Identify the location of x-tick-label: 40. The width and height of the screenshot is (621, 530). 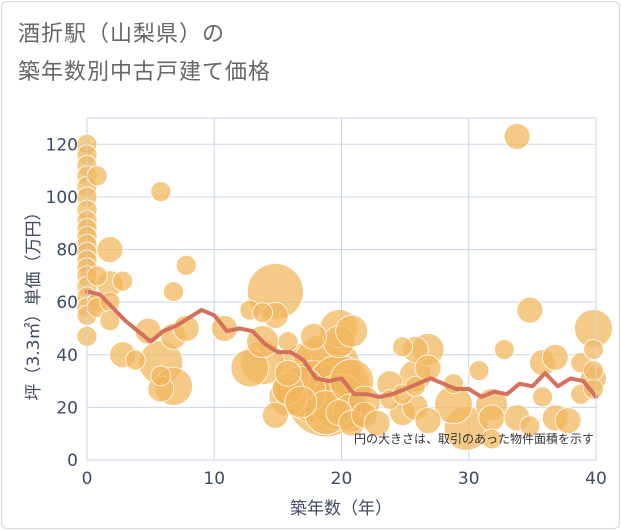
(596, 479).